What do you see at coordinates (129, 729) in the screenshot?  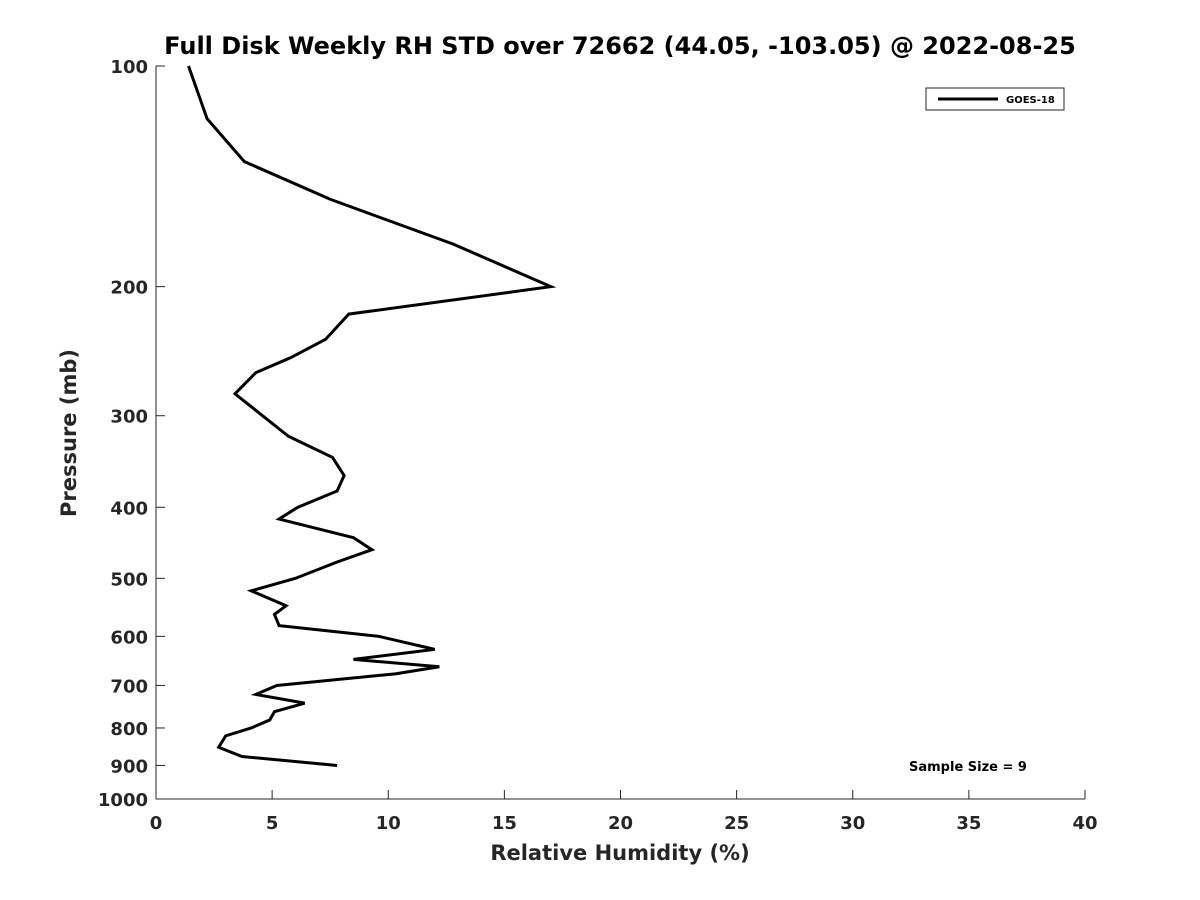 I see `y-tick-label: 800` at bounding box center [129, 729].